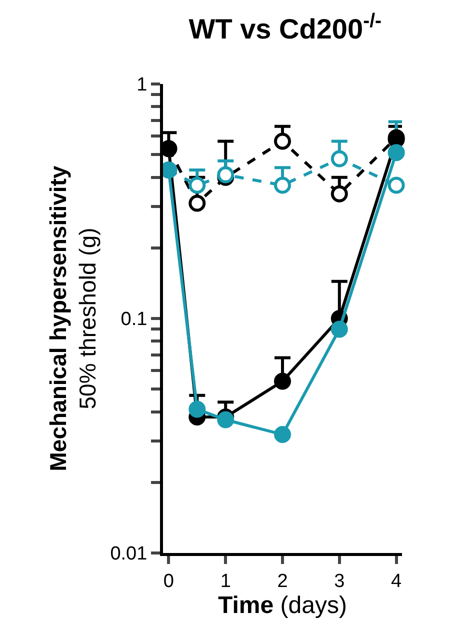 The height and width of the screenshot is (640, 460). I want to click on x-tick-label: 2, so click(282, 581).